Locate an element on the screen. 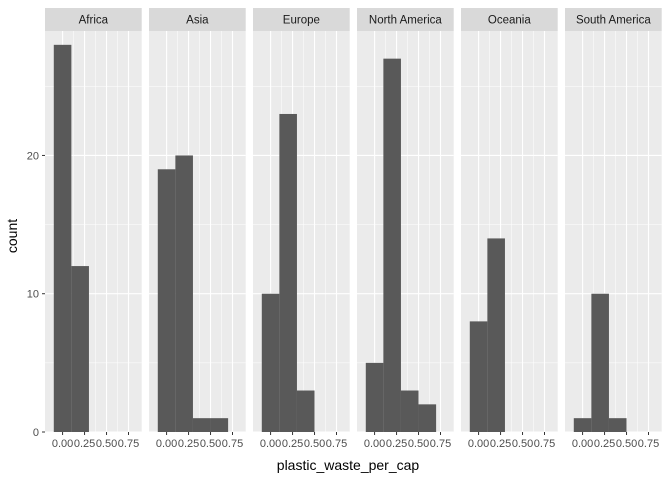  facet-strip-label: Asia is located at coordinates (197, 21).